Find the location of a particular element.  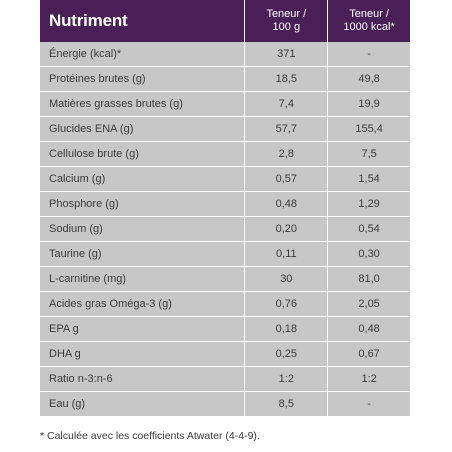

per-100g-cell: 0,20 is located at coordinates (286, 229).